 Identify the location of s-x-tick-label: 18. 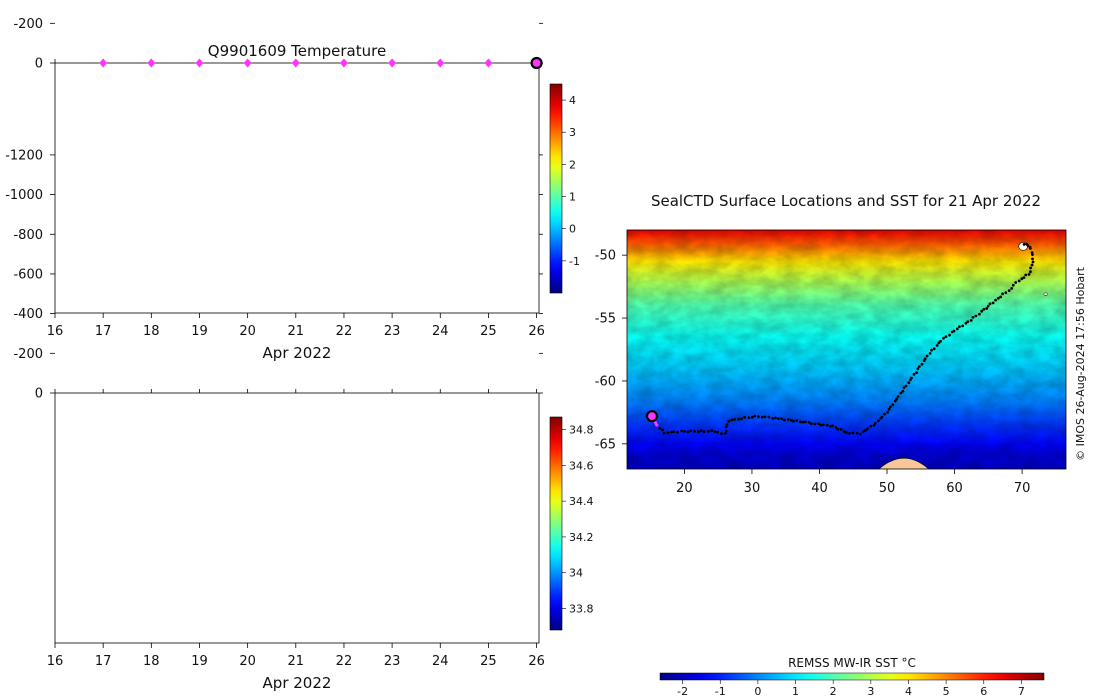
(151, 661).